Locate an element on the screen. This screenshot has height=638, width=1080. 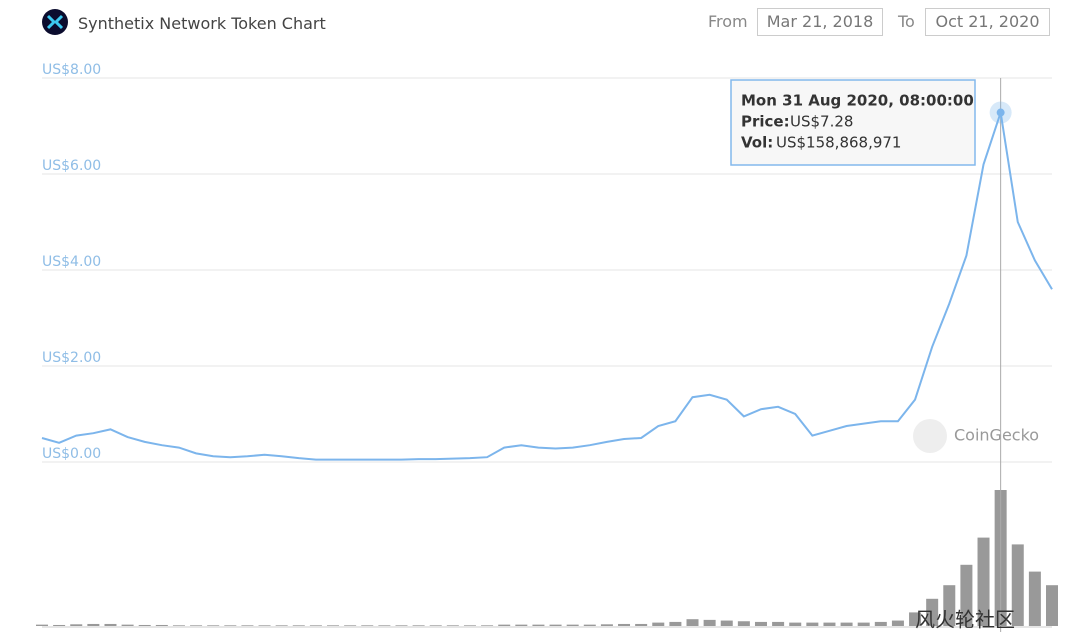
y-tick-label: US$8.00 is located at coordinates (71, 70).